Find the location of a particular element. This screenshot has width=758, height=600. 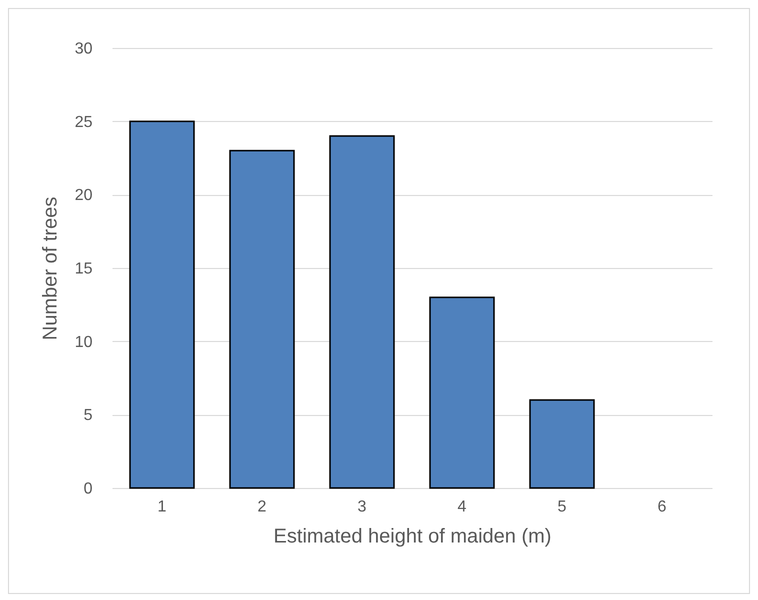

y-tick-label: 15 is located at coordinates (83, 269).